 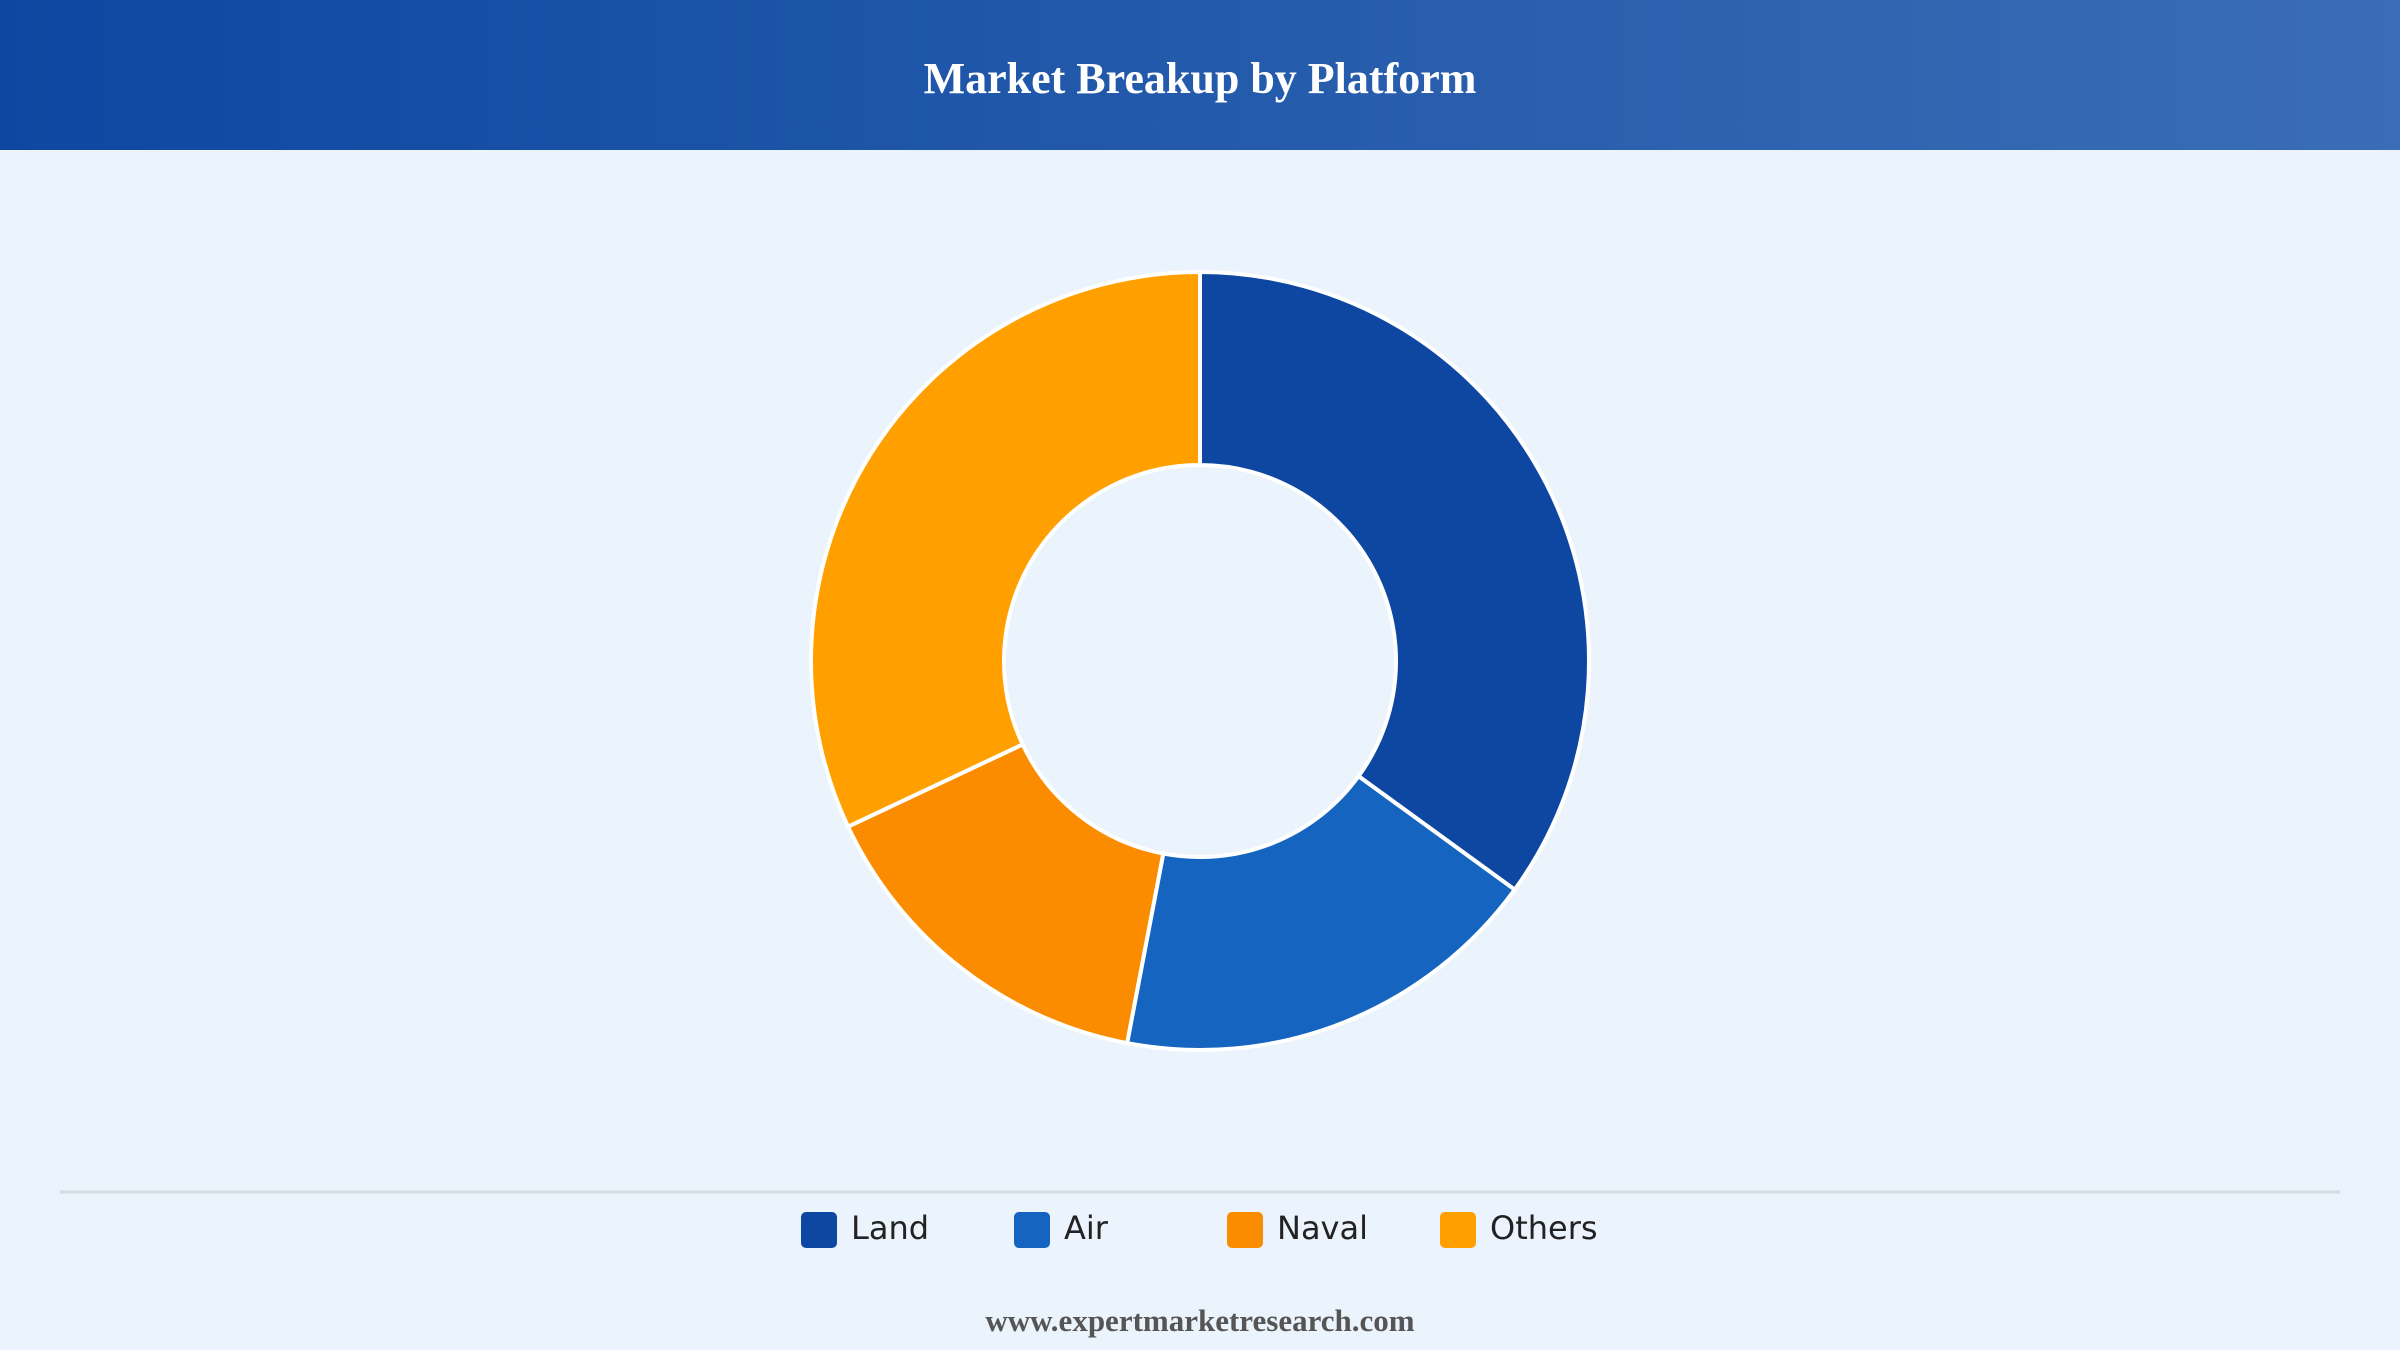 What do you see at coordinates (1086, 1228) in the screenshot?
I see `legend-label: Air` at bounding box center [1086, 1228].